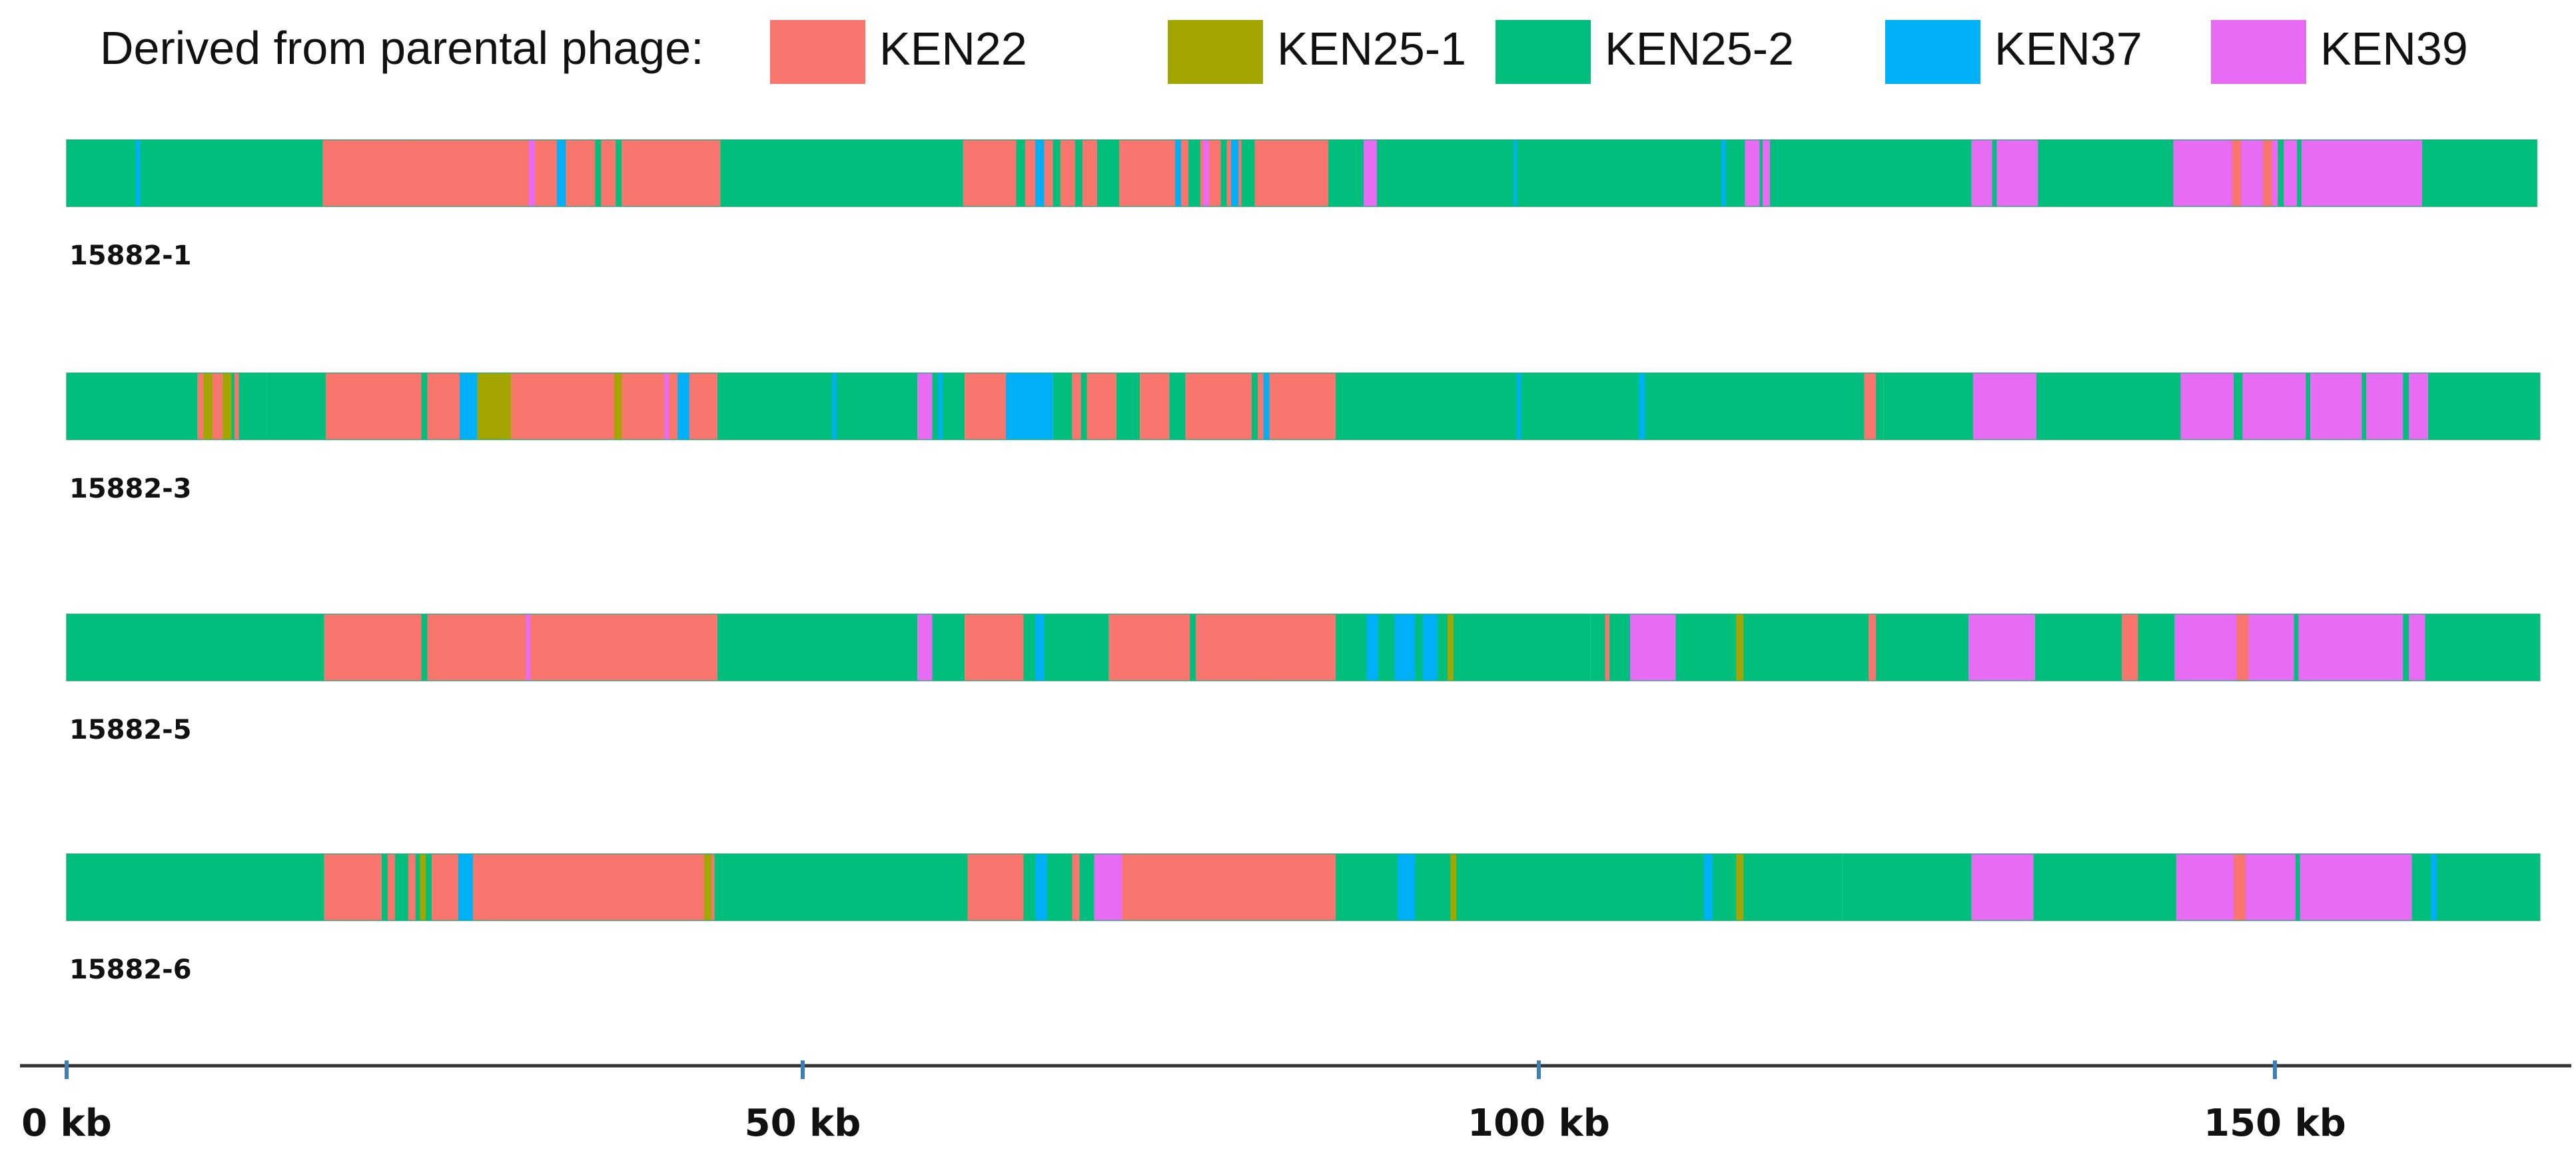 The height and width of the screenshot is (1157, 2576). Describe the element at coordinates (2275, 1123) in the screenshot. I see `x-tick-label: 150 kb` at that location.